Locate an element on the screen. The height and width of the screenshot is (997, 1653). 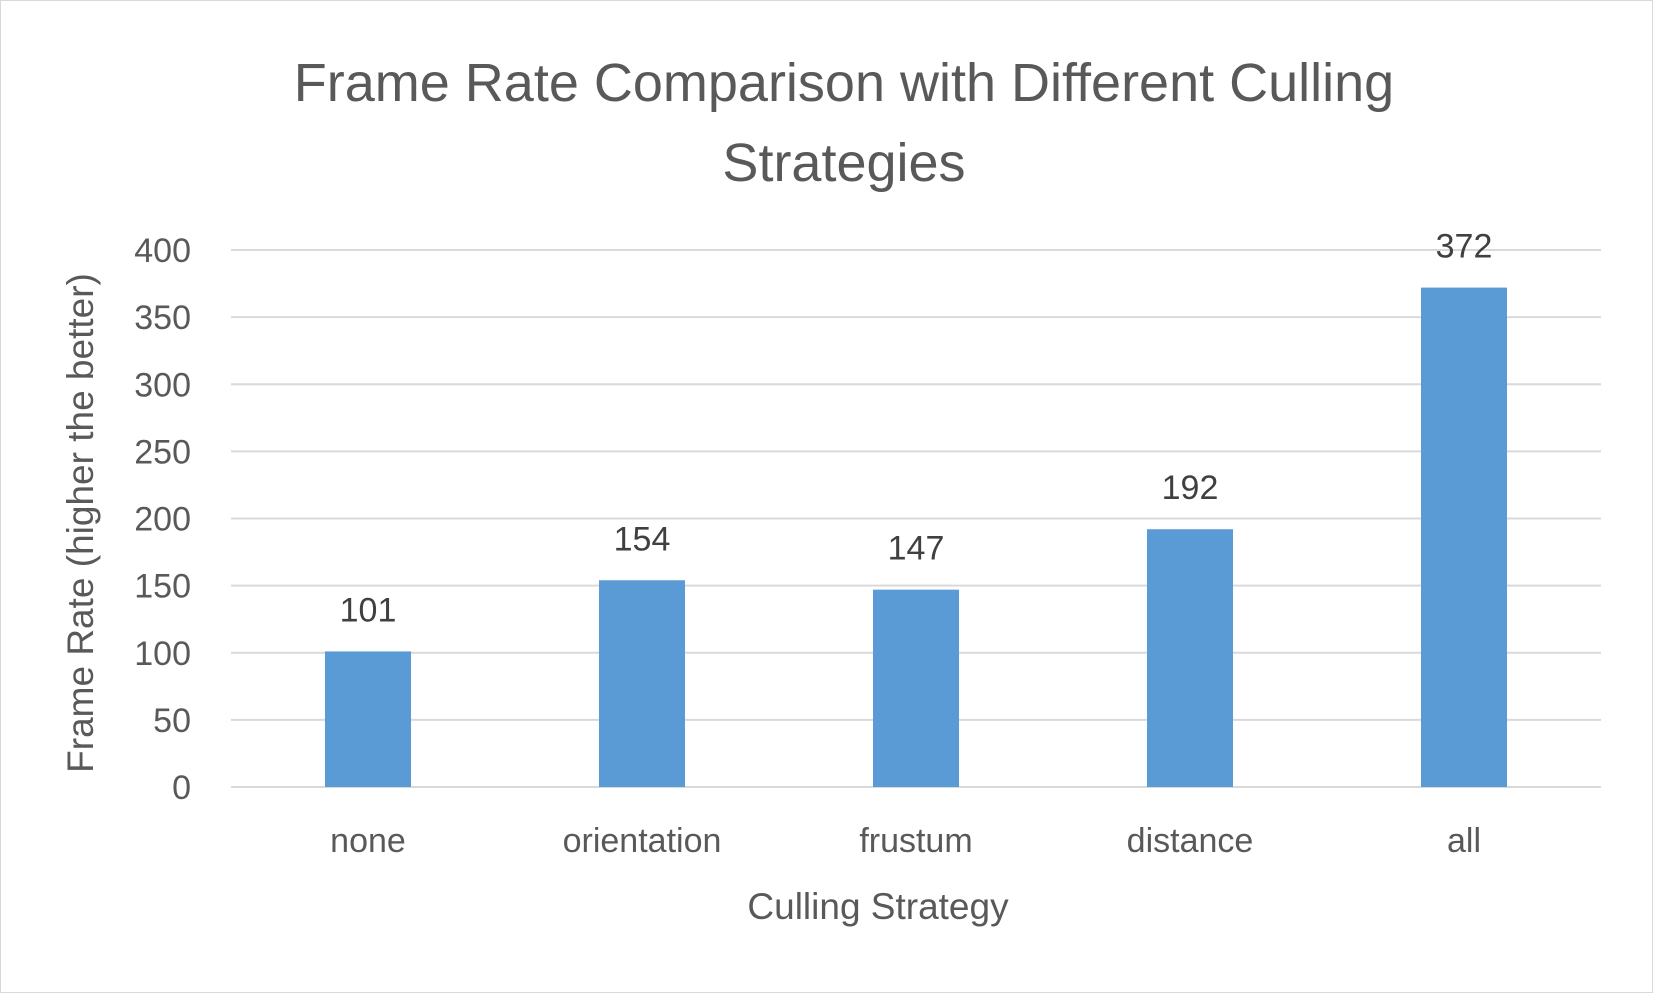
y-tick-label-100: 100 is located at coordinates (162, 654).